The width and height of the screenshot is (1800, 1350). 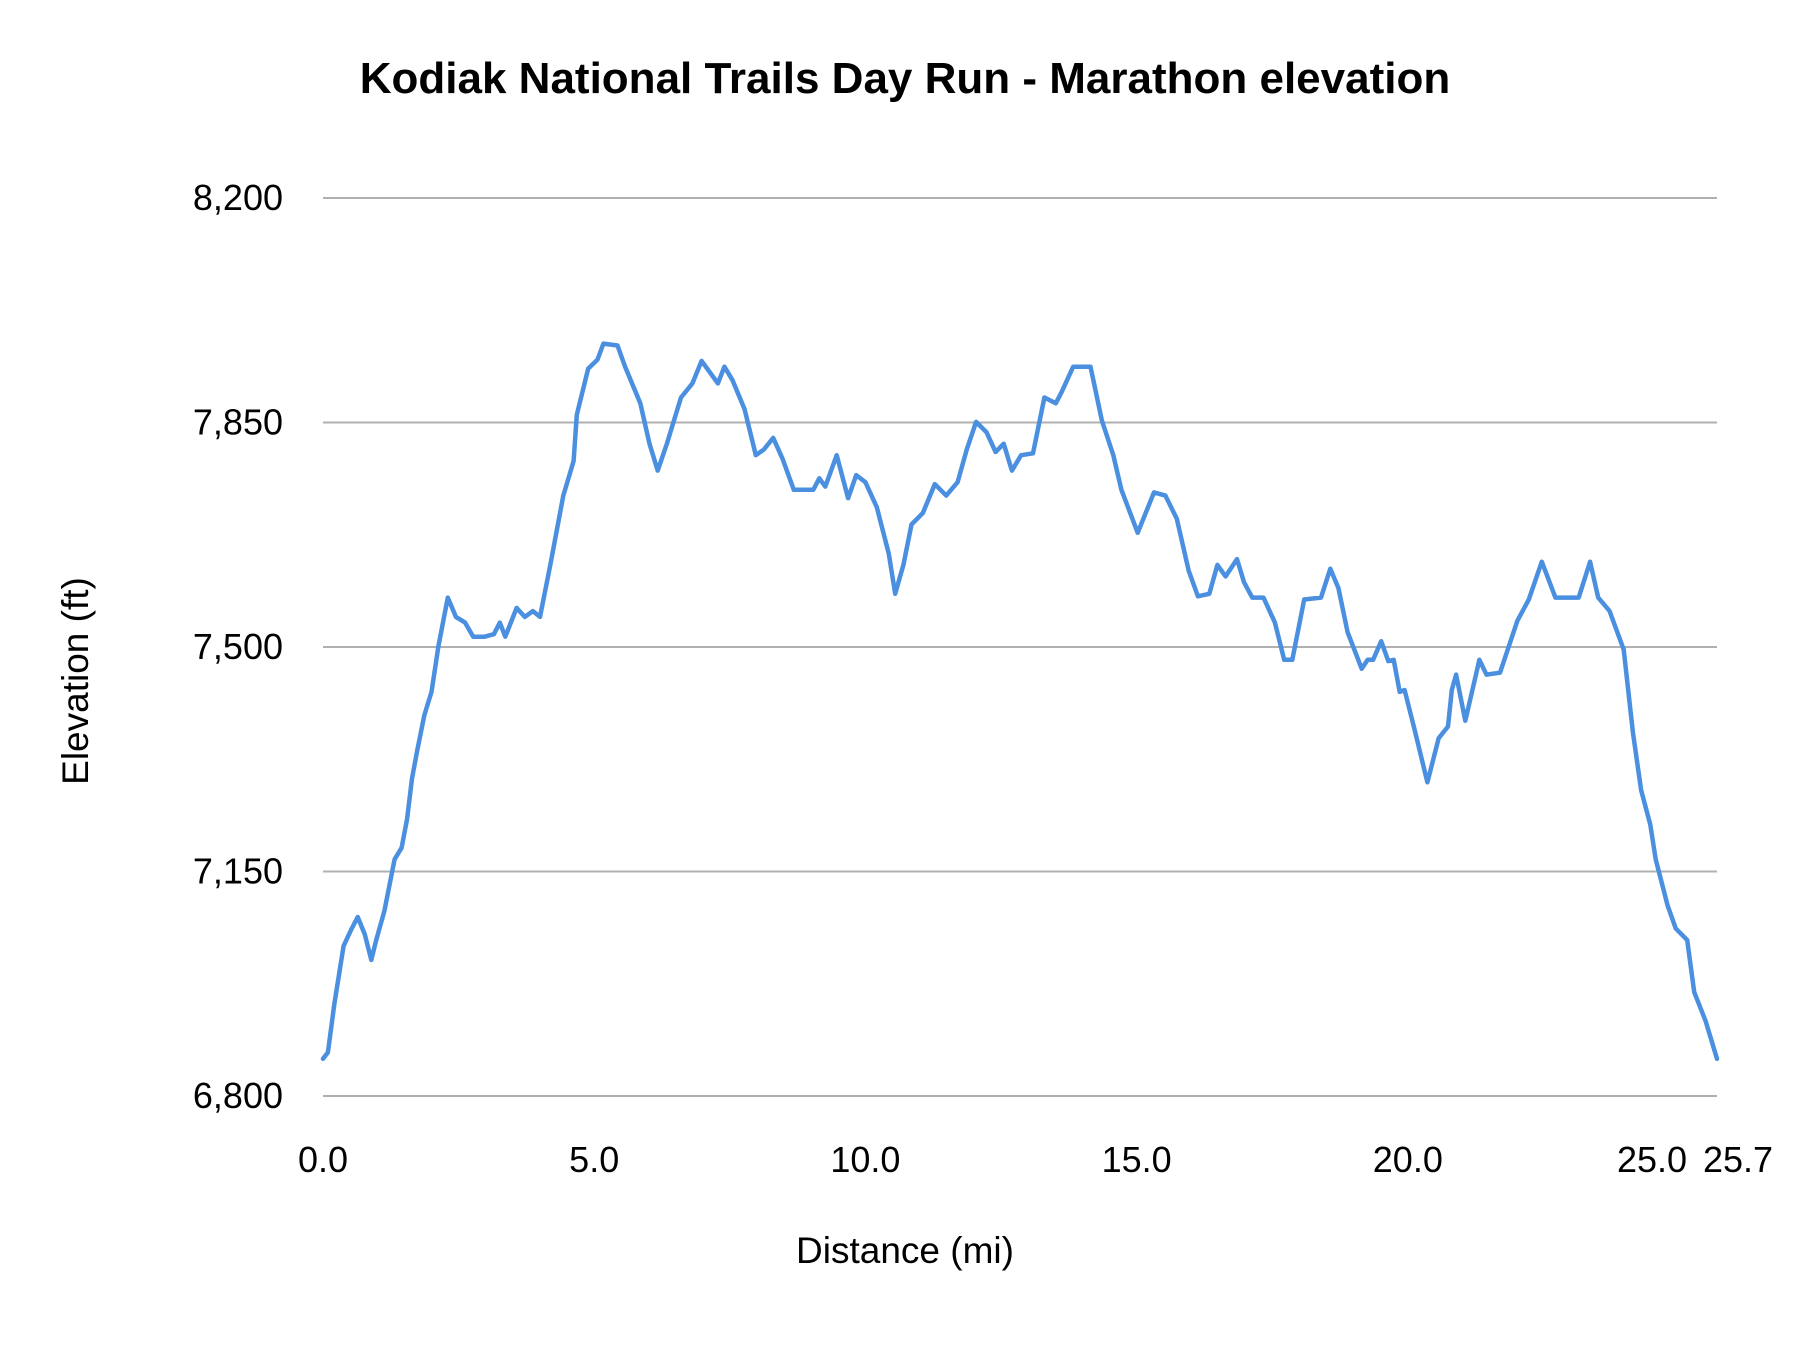 I want to click on y-tick-label: 7,150, so click(x=238, y=871).